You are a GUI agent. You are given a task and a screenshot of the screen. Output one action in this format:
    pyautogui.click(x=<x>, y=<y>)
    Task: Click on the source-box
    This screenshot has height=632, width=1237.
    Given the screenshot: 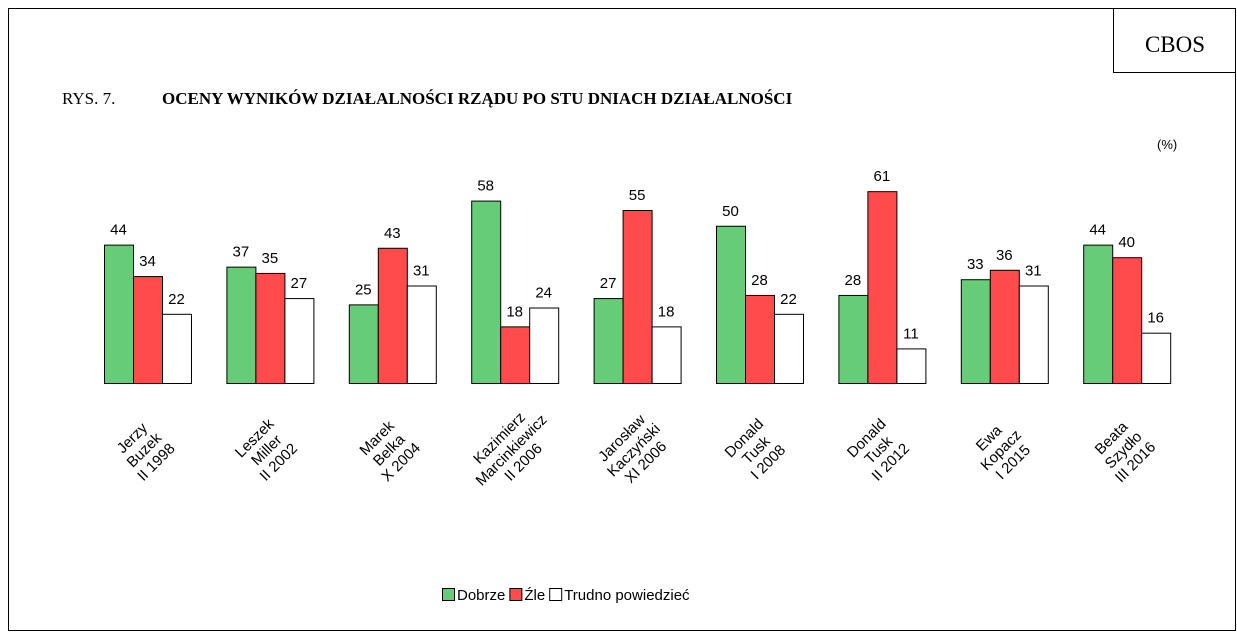 What is the action you would take?
    pyautogui.click(x=1174, y=40)
    